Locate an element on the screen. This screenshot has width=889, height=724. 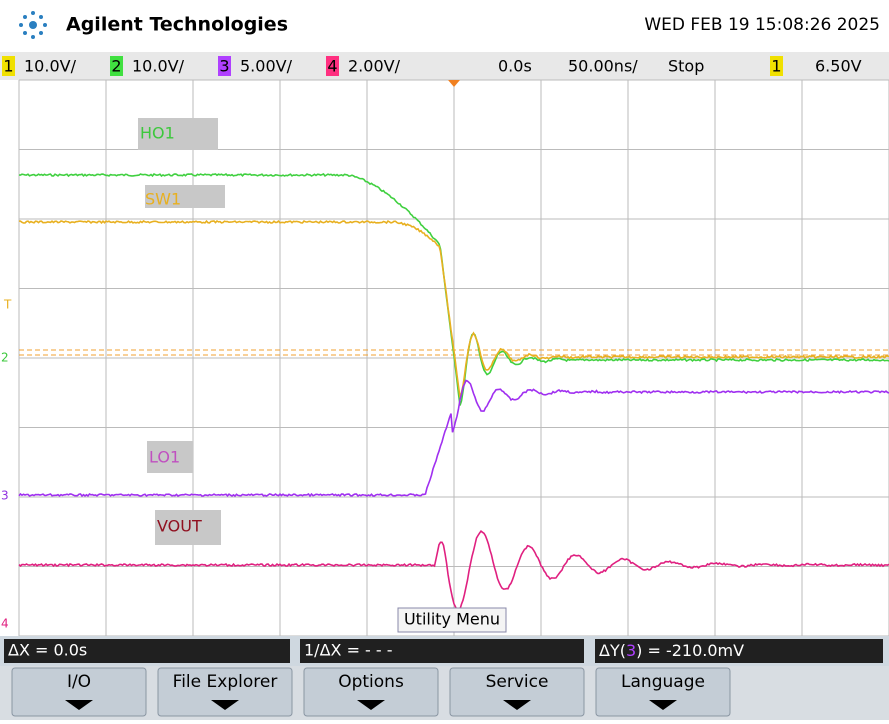
trigger-source: 1 is located at coordinates (776, 66).